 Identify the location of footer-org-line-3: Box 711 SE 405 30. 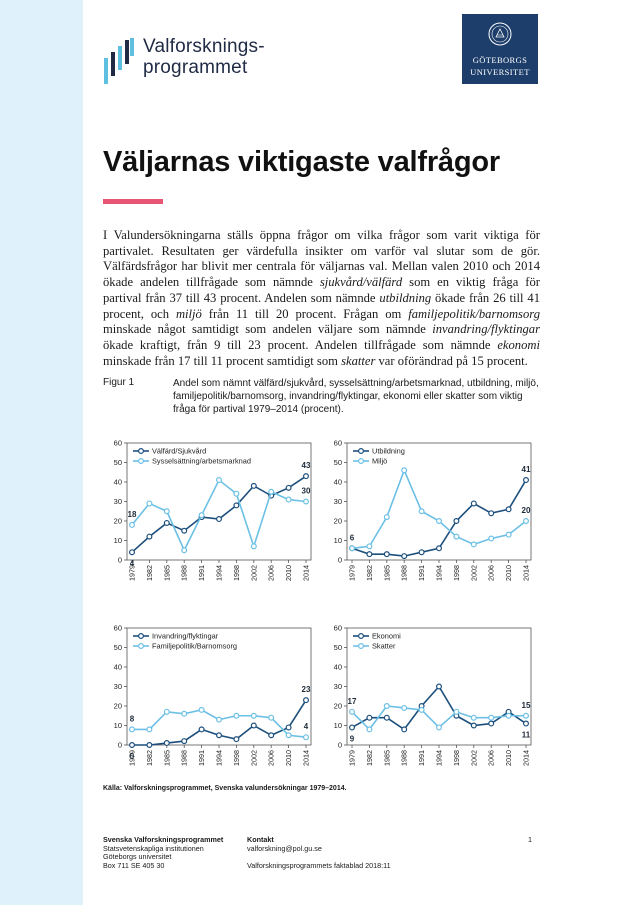
(134, 865).